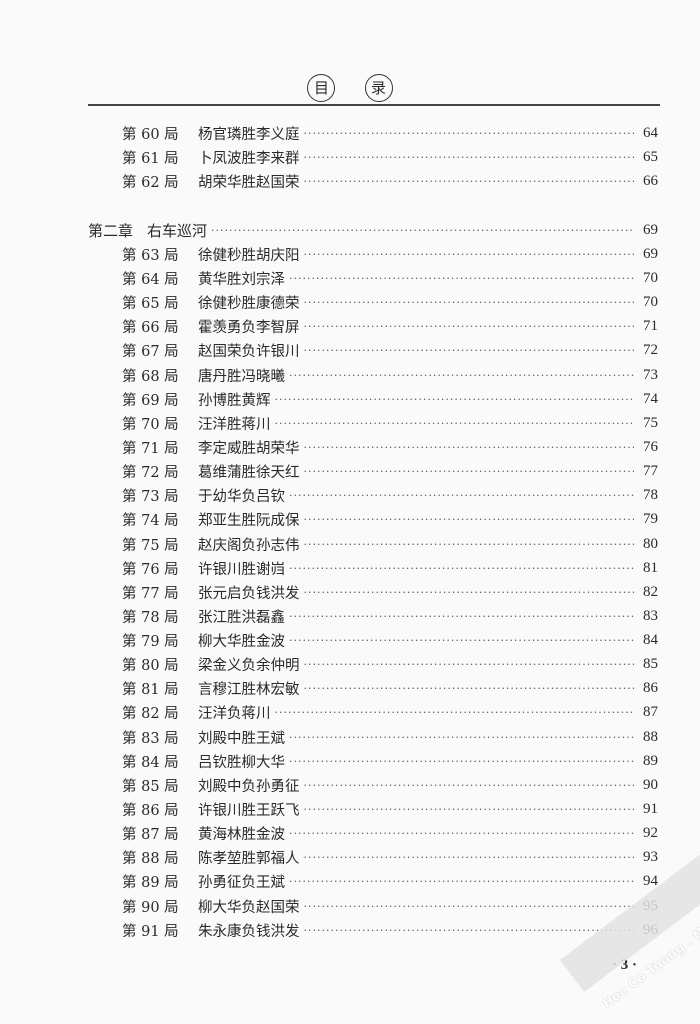 Image resolution: width=700 pixels, height=1024 pixels. I want to click on entry-label: 第 86 局, so click(150, 811).